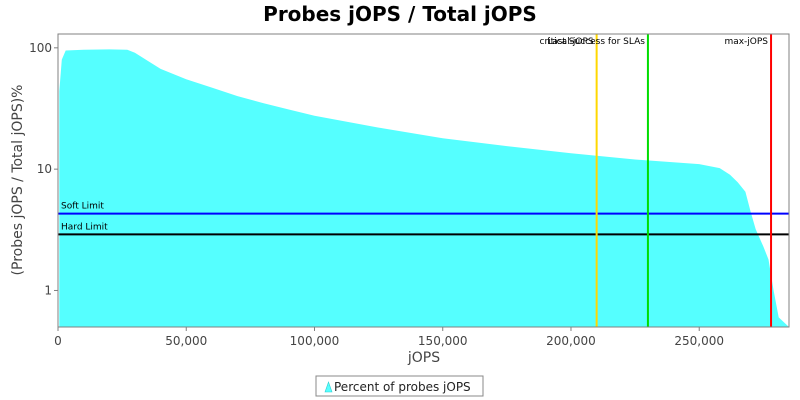  Describe the element at coordinates (699, 341) in the screenshot. I see `x-tick-label-5: 250,000` at that location.